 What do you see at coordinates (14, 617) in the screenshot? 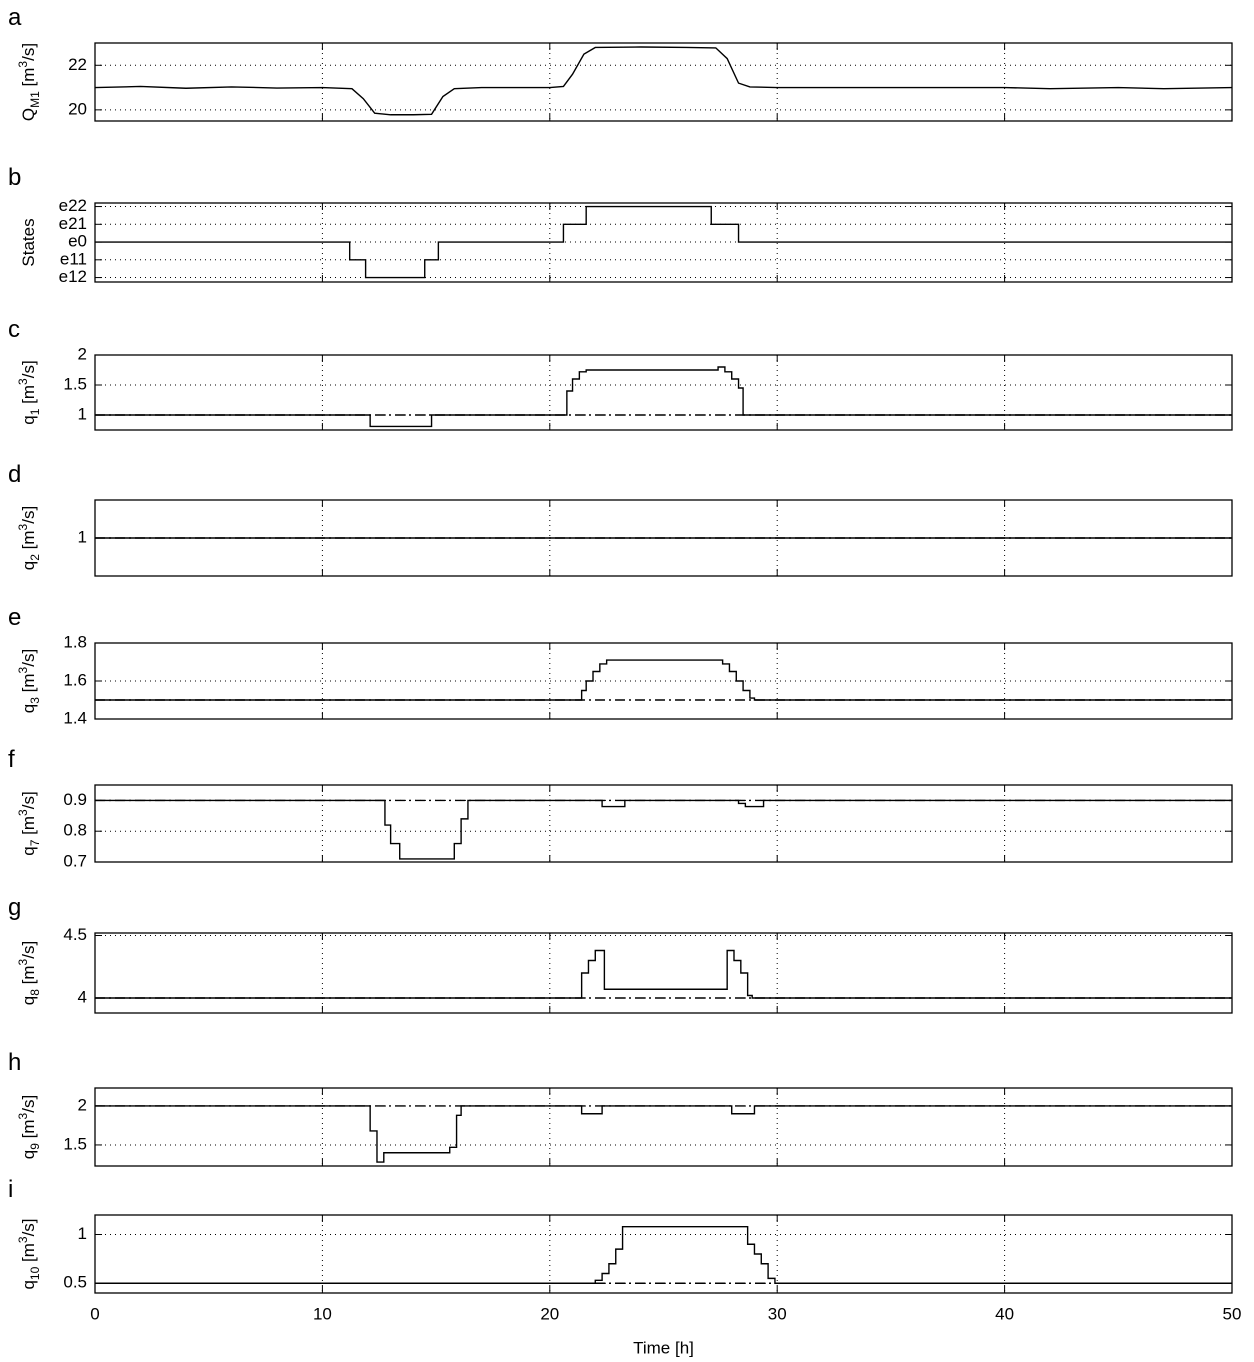
I see `panel-label: e` at bounding box center [14, 617].